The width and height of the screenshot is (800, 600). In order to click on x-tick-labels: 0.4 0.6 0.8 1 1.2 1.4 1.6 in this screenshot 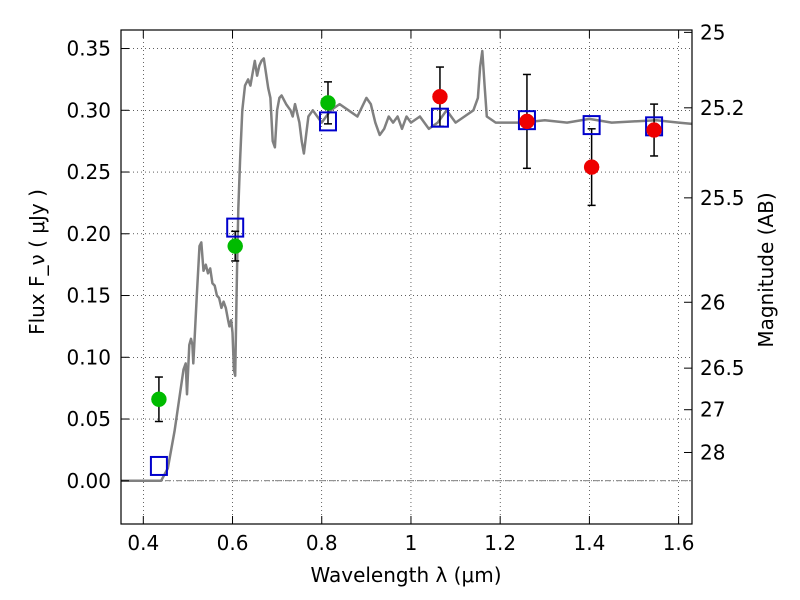, I will do `click(410, 543)`.